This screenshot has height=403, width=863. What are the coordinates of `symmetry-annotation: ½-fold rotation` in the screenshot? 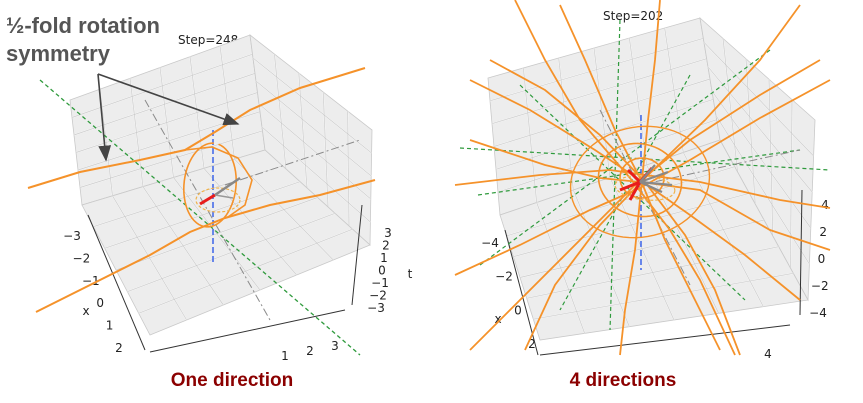 It's located at (83, 25).